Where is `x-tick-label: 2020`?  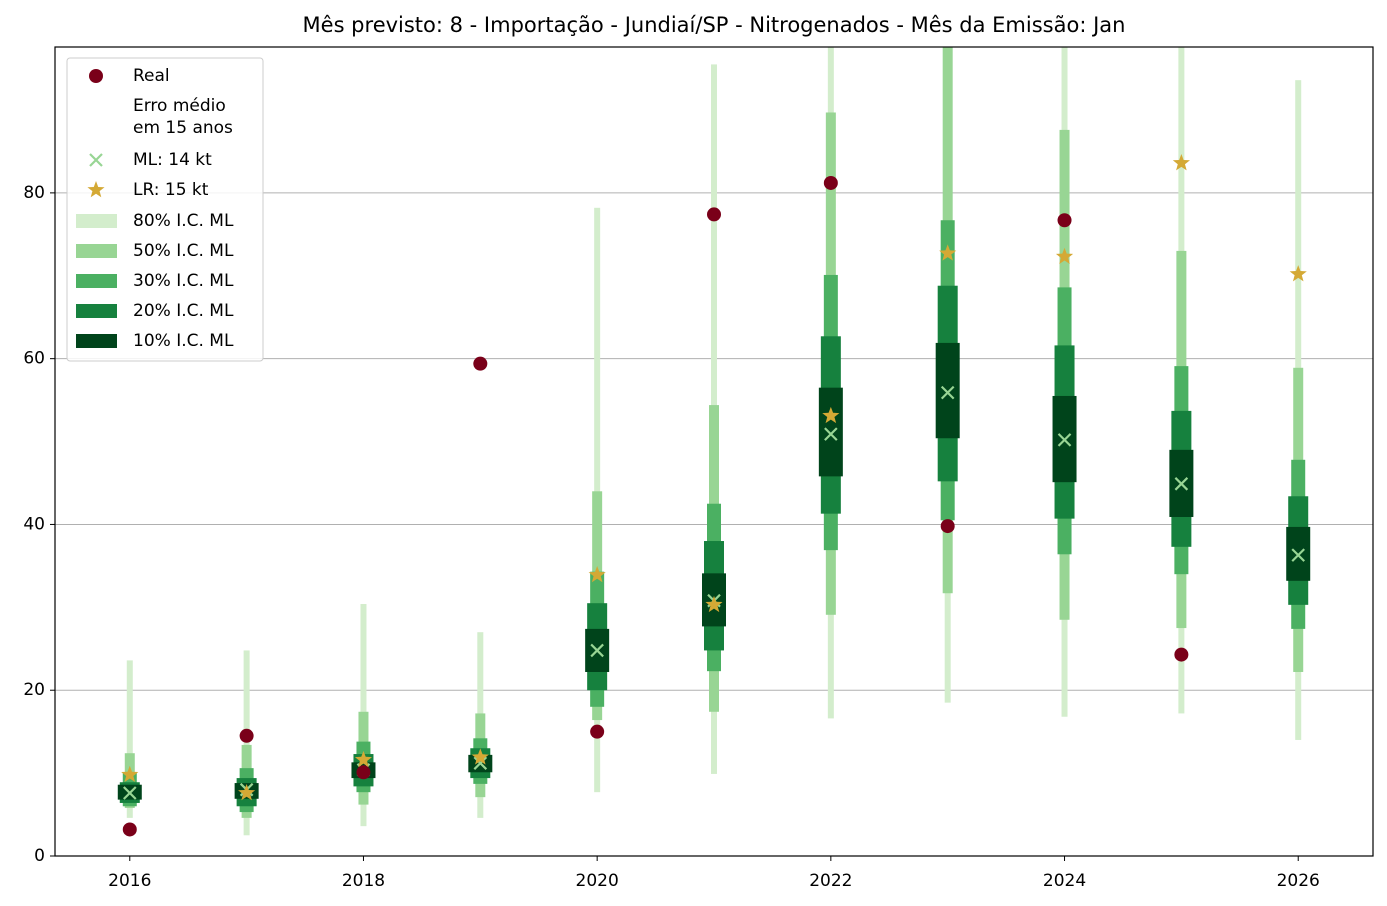
x-tick-label: 2020 is located at coordinates (597, 881).